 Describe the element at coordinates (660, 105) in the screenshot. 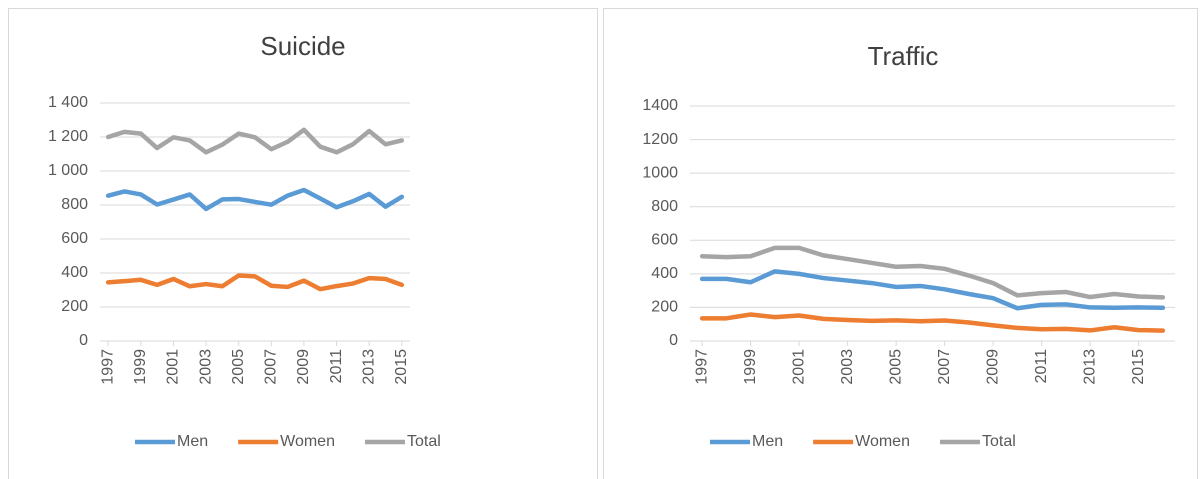

I see `y-tick-label: 1400` at that location.